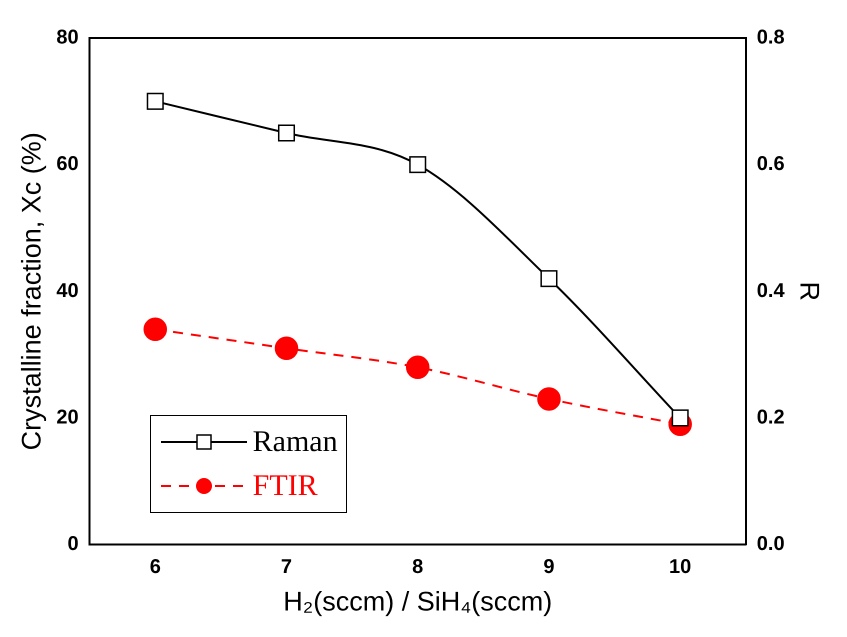 The width and height of the screenshot is (847, 637). What do you see at coordinates (31, 291) in the screenshot?
I see `y-axis-title: Crystalline fraction, Xc (%)` at bounding box center [31, 291].